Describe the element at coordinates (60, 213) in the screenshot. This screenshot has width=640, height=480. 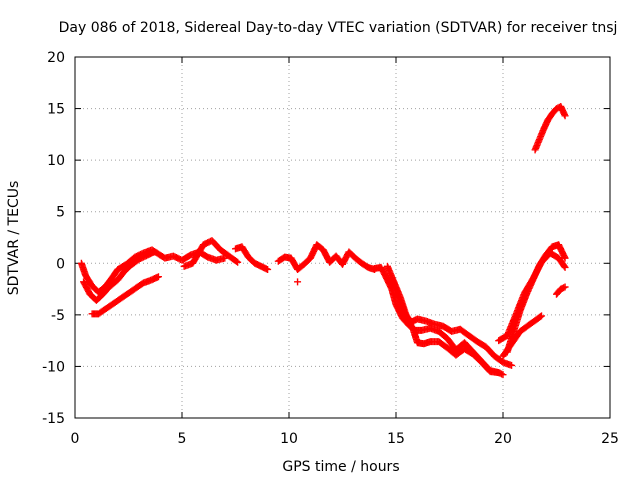
I see `y-tick-label: 5` at that location.